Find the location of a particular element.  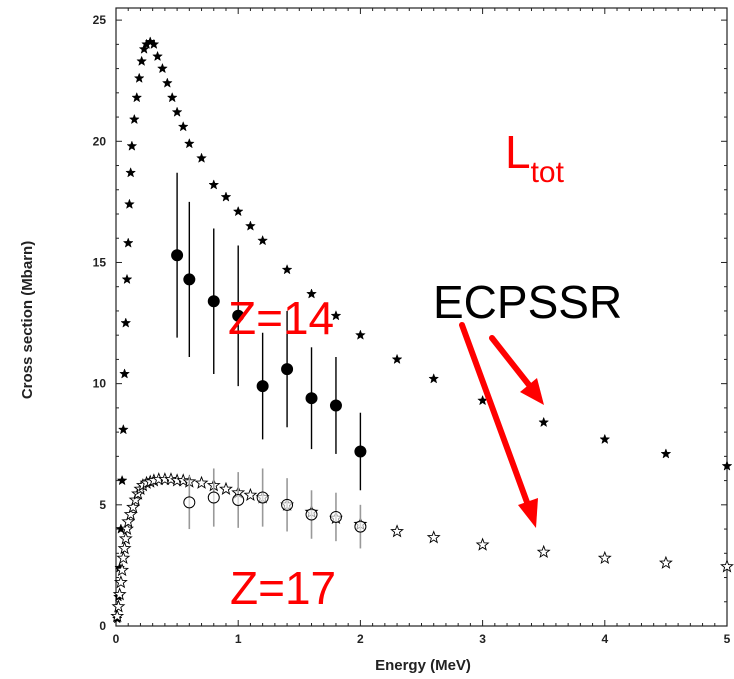

y-tick-label: 5 is located at coordinates (102, 505).